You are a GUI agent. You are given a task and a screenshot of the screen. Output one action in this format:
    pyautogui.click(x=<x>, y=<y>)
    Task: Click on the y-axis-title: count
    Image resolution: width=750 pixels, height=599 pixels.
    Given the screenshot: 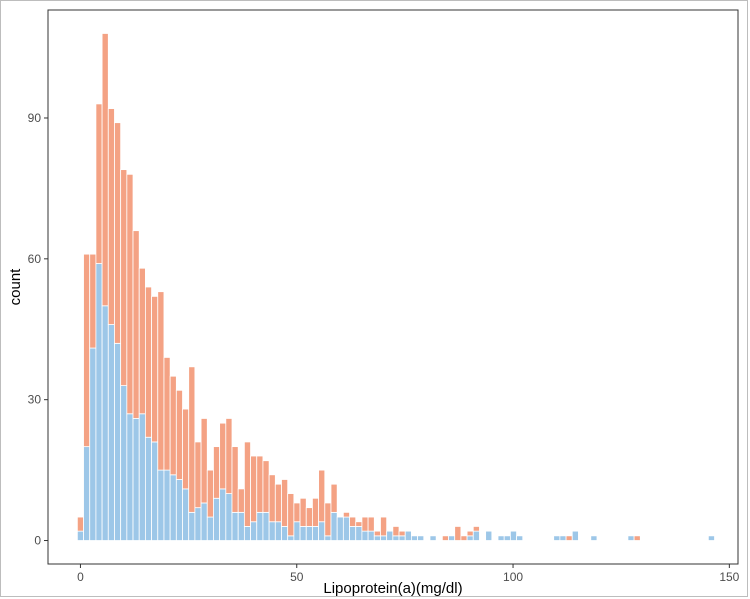 What is the action you would take?
    pyautogui.click(x=15, y=287)
    